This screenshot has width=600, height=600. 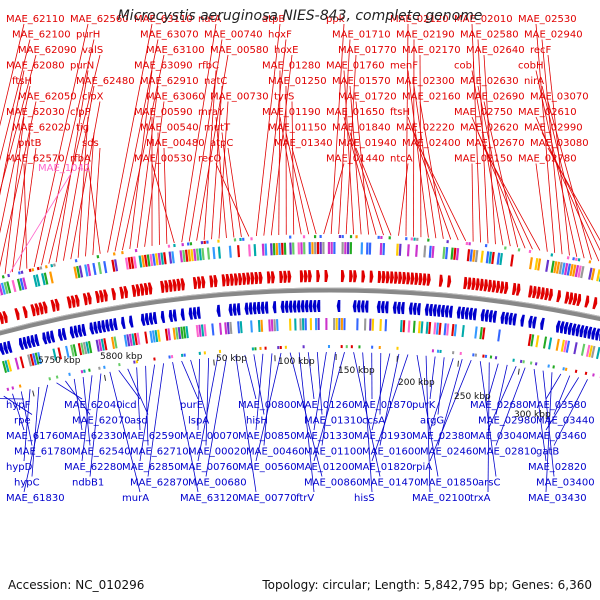 I want to click on forward-gene-label: clpX, so click(x=93, y=97).